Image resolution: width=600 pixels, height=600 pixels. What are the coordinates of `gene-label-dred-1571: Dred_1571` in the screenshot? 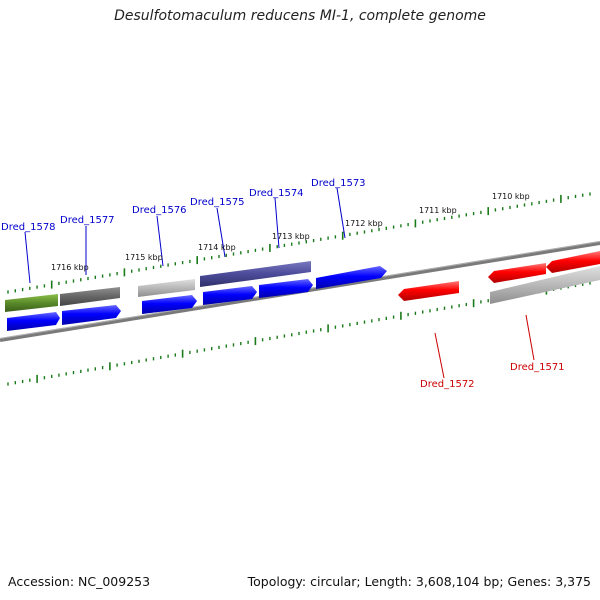 It's located at (537, 367).